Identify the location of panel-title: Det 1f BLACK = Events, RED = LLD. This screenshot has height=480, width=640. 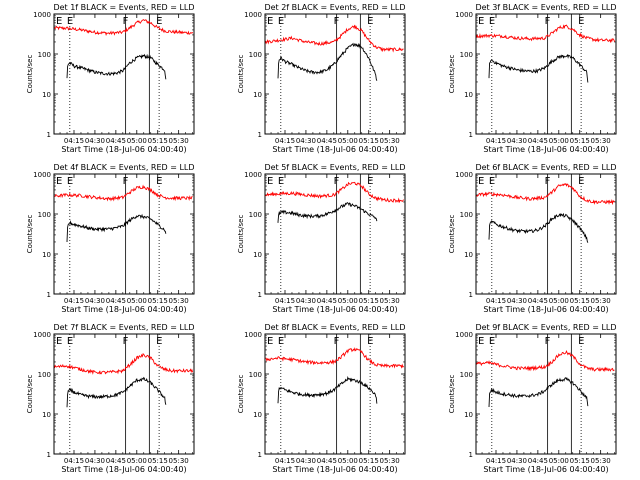
(123, 7).